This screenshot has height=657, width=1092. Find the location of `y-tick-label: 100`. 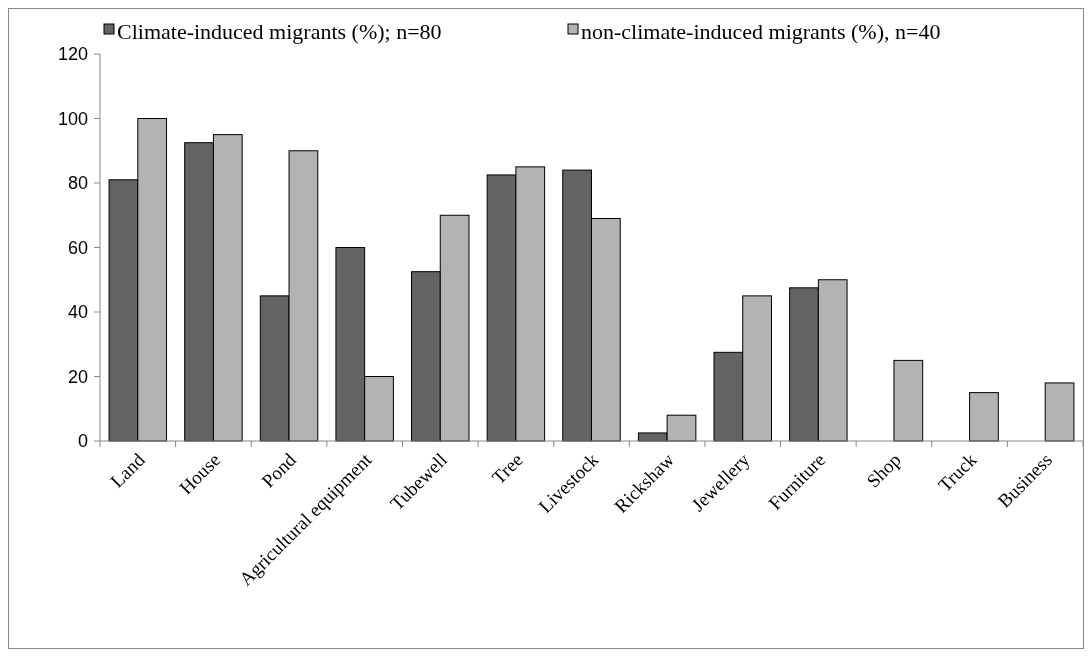

y-tick-label: 100 is located at coordinates (72, 118).